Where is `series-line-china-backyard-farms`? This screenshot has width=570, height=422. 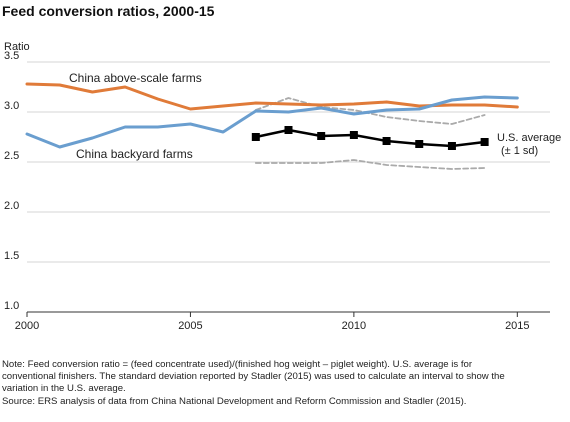 series-line-china-backyard-farms is located at coordinates (272, 122).